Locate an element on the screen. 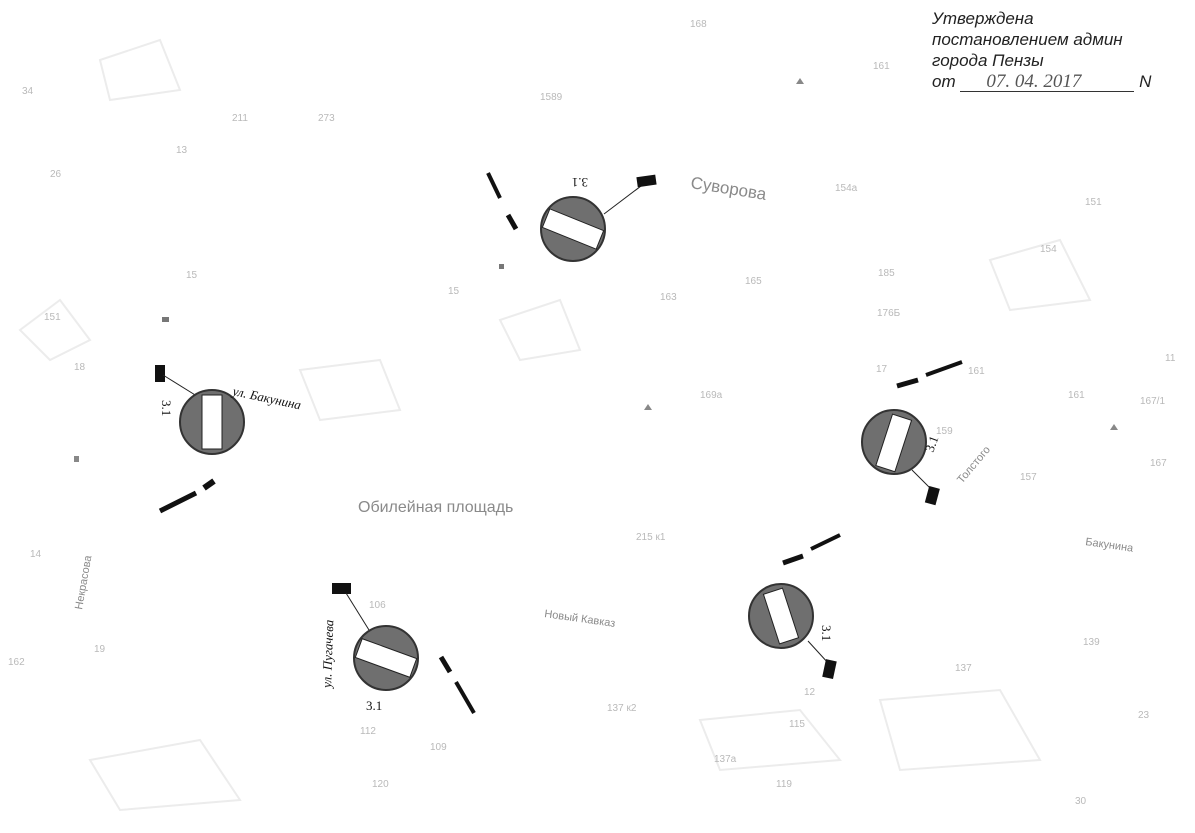 The image size is (1195, 833). house-number: 168 is located at coordinates (698, 24).